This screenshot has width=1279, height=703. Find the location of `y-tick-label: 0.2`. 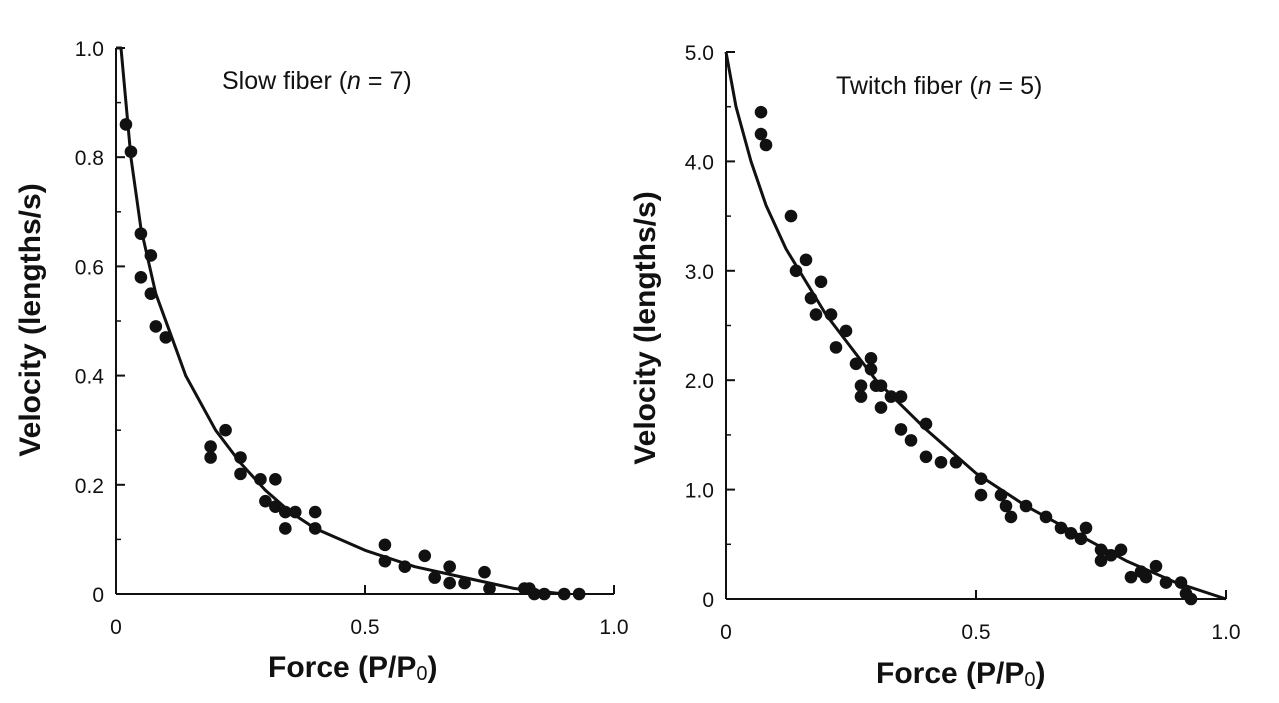

y-tick-label: 0.2 is located at coordinates (89, 486).